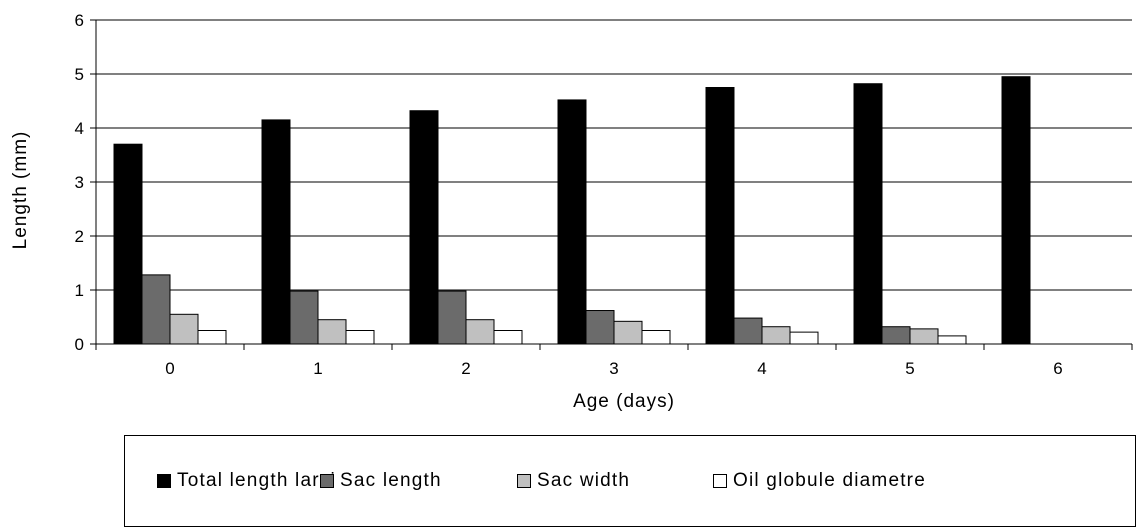 The height and width of the screenshot is (529, 1146). I want to click on legend-label: Total length larvi, so click(256, 480).